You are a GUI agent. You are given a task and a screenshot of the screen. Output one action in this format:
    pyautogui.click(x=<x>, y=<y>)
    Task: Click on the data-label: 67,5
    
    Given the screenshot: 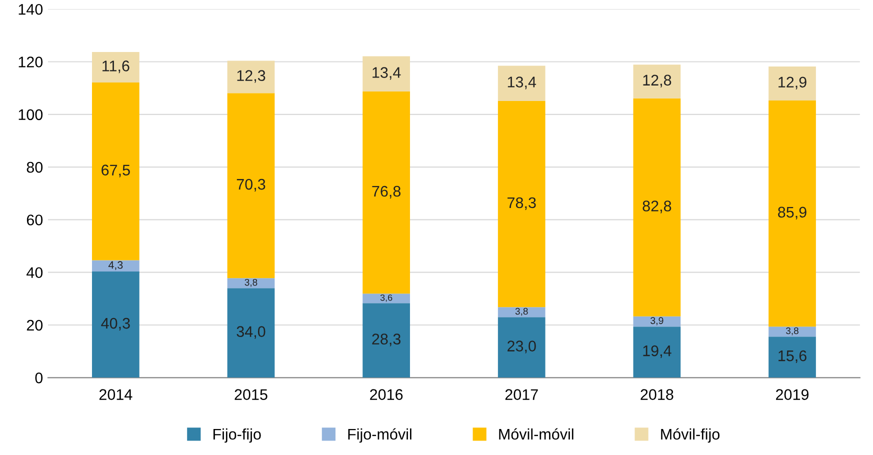 What is the action you would take?
    pyautogui.click(x=116, y=171)
    